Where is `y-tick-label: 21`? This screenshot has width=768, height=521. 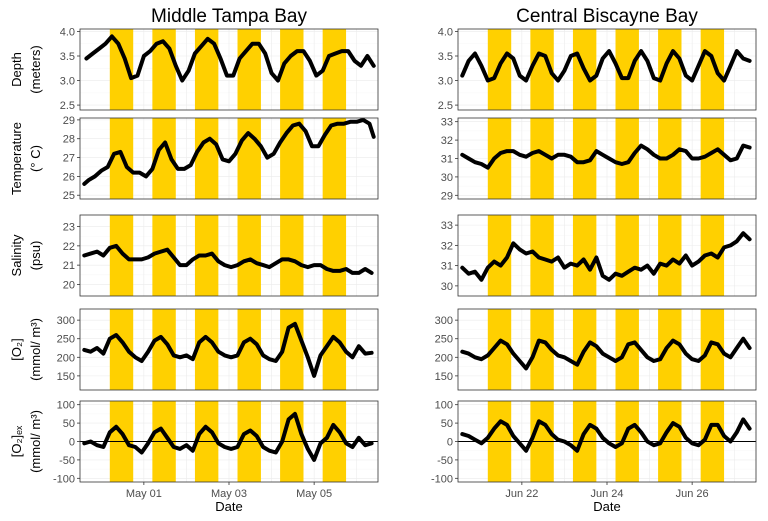
y-tick-label: 21 is located at coordinates (69, 266).